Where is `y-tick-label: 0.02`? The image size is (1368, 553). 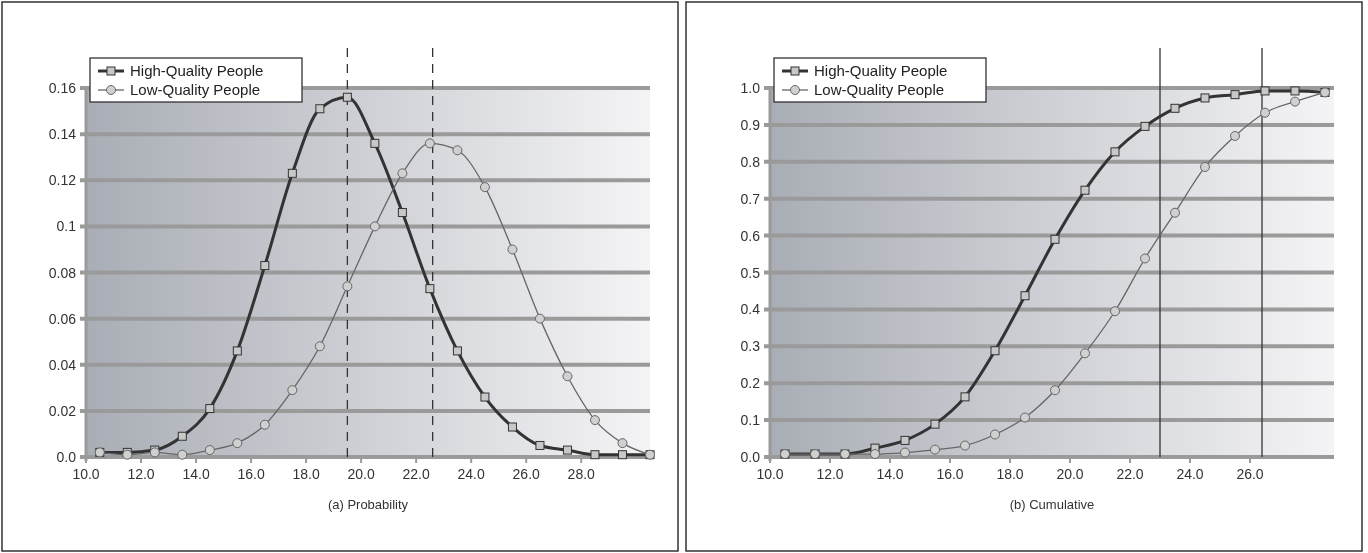
y-tick-label: 0.02 is located at coordinates (62, 410).